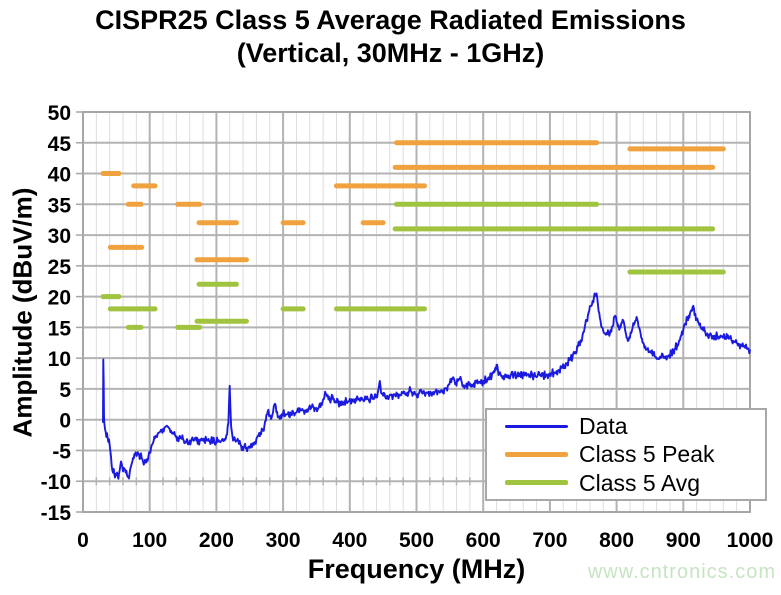 The width and height of the screenshot is (781, 595). What do you see at coordinates (603, 426) in the screenshot?
I see `legend-label-data: Data` at bounding box center [603, 426].